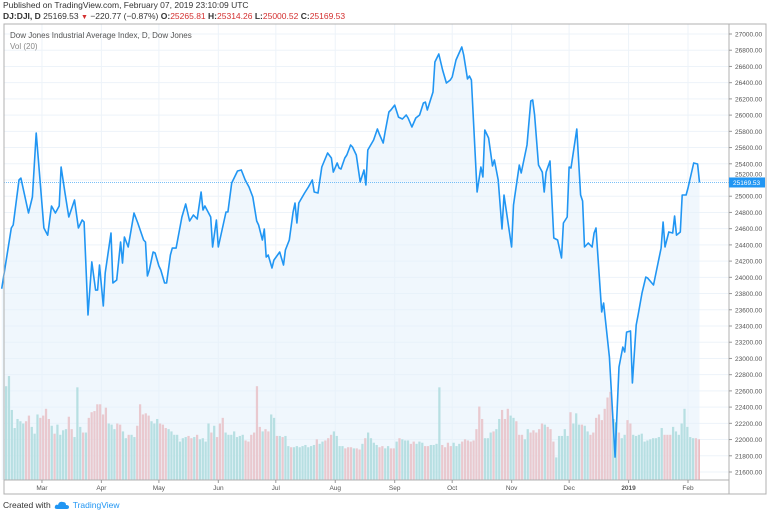 This screenshot has height=515, width=768. What do you see at coordinates (280, 16) in the screenshot?
I see `low-value: 25000.52` at bounding box center [280, 16].